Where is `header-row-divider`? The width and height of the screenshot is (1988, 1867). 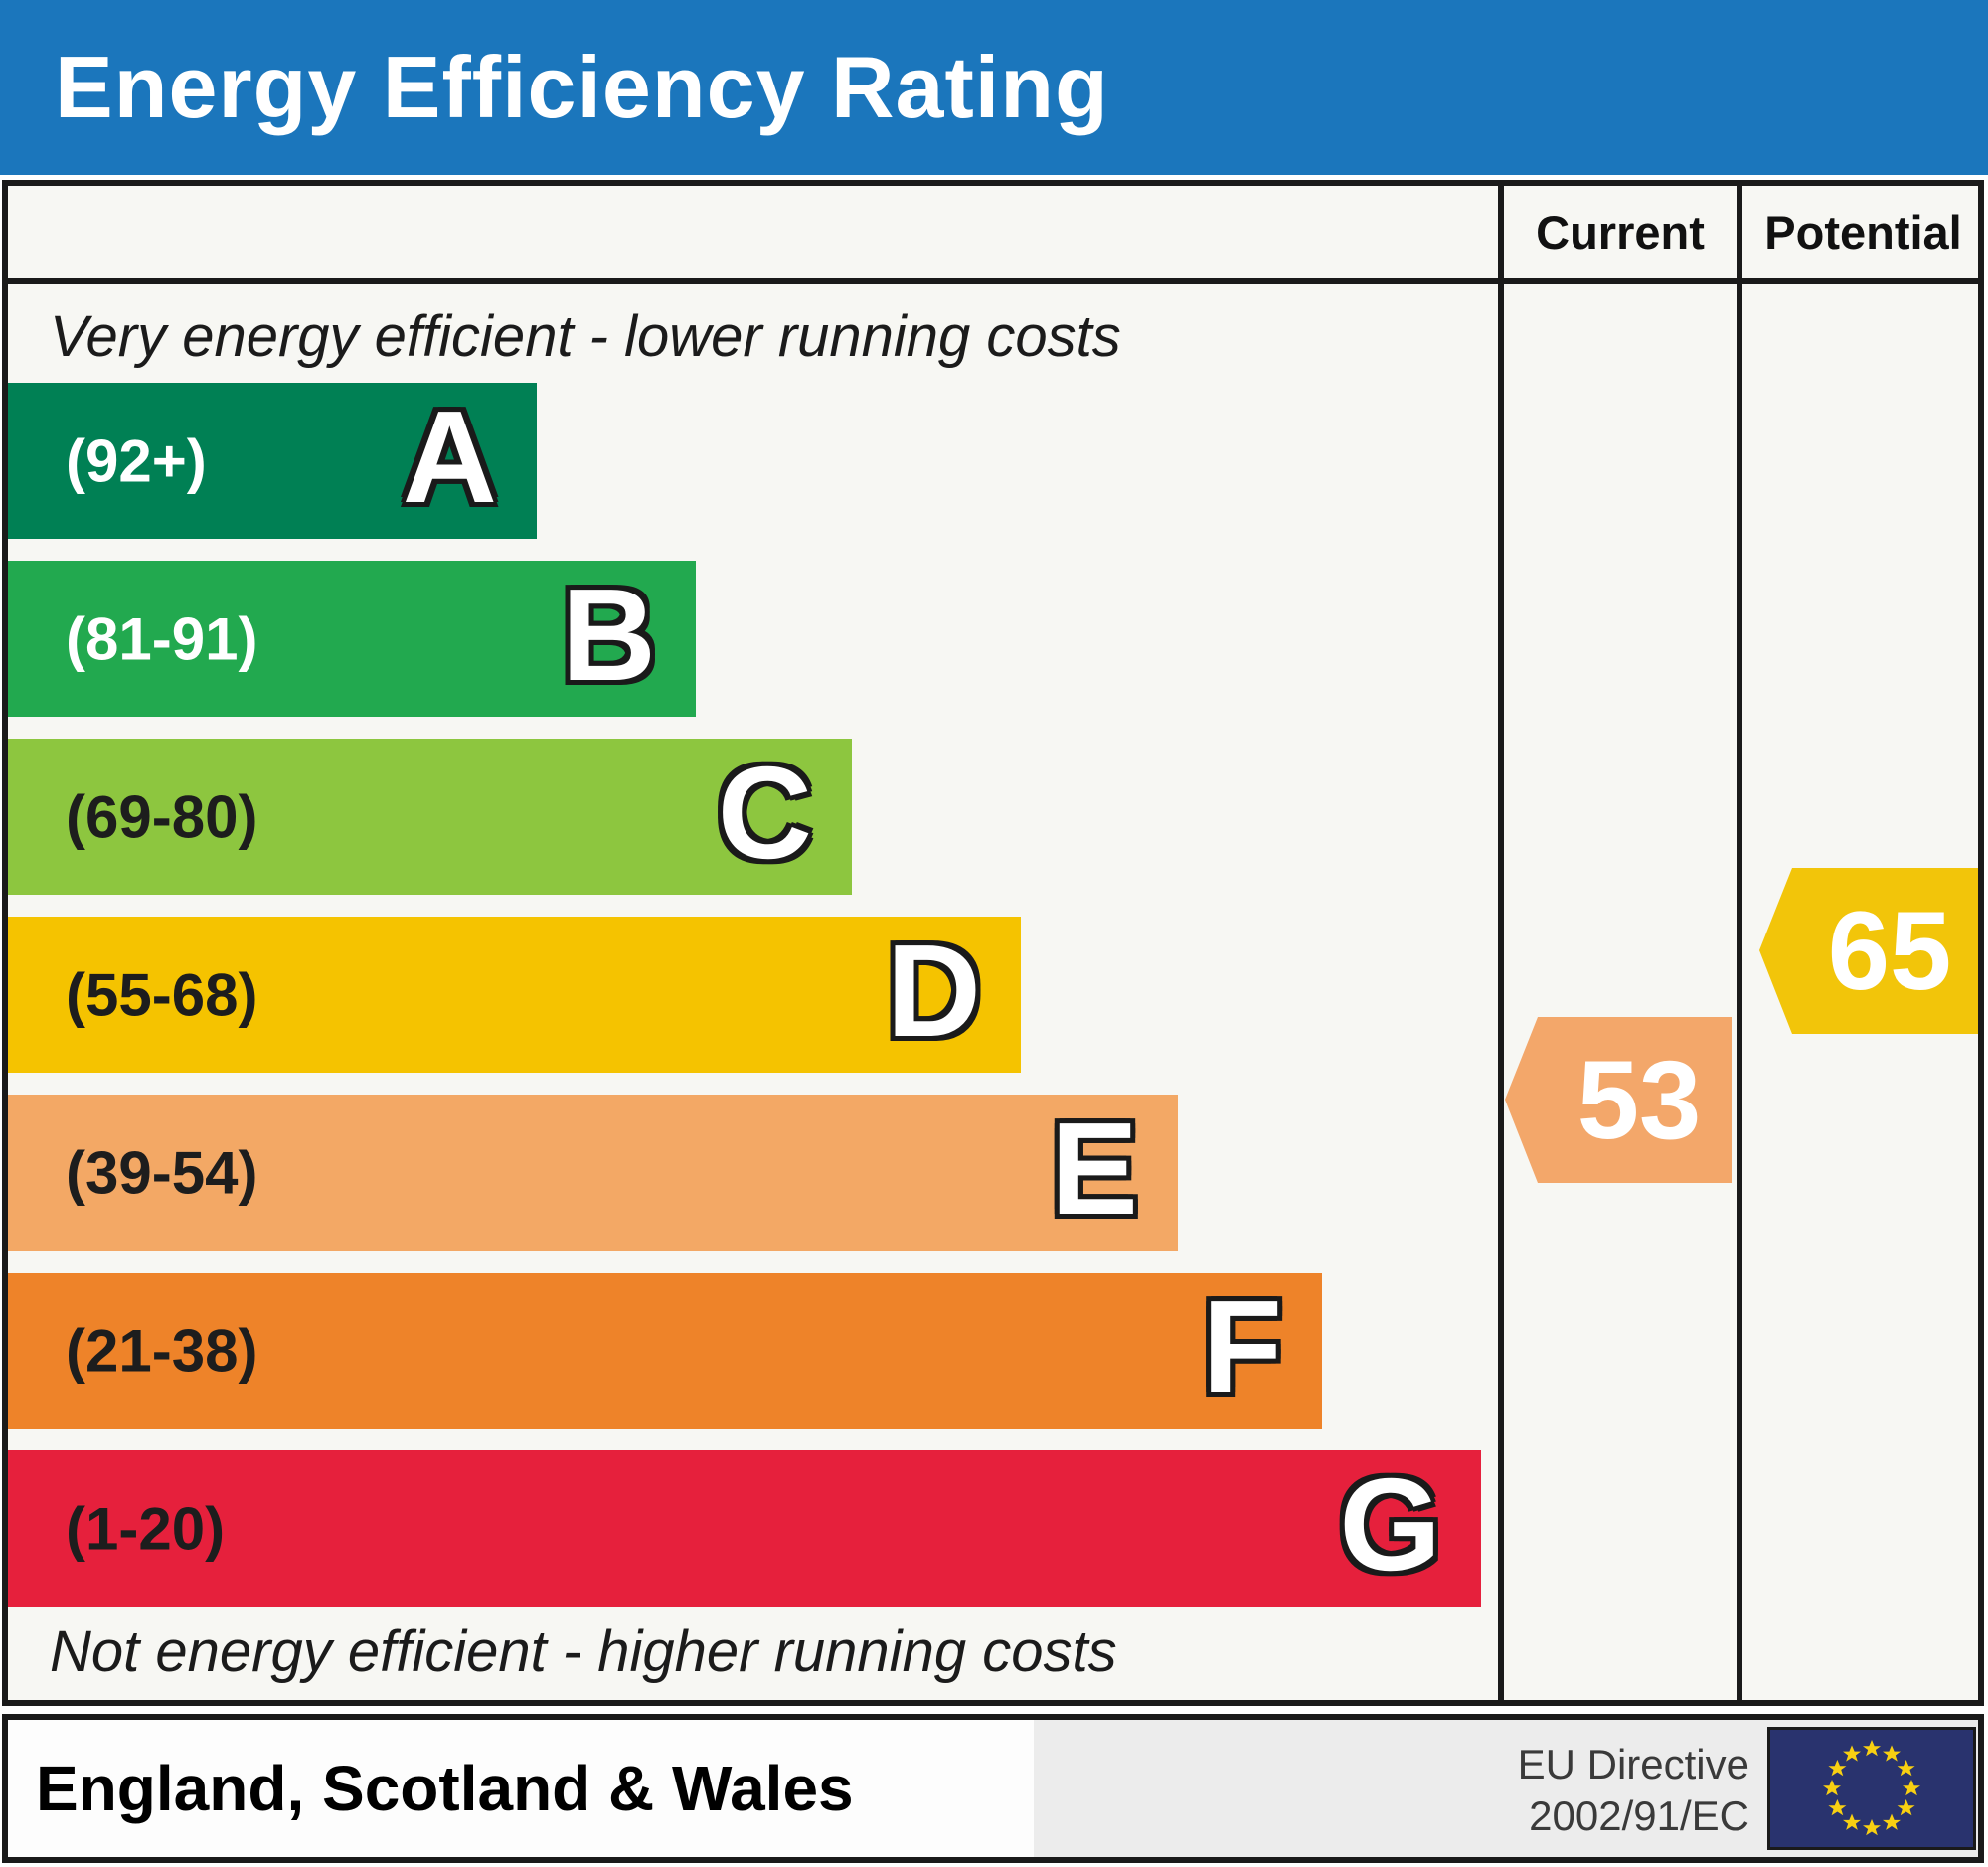 header-row-divider is located at coordinates (993, 281).